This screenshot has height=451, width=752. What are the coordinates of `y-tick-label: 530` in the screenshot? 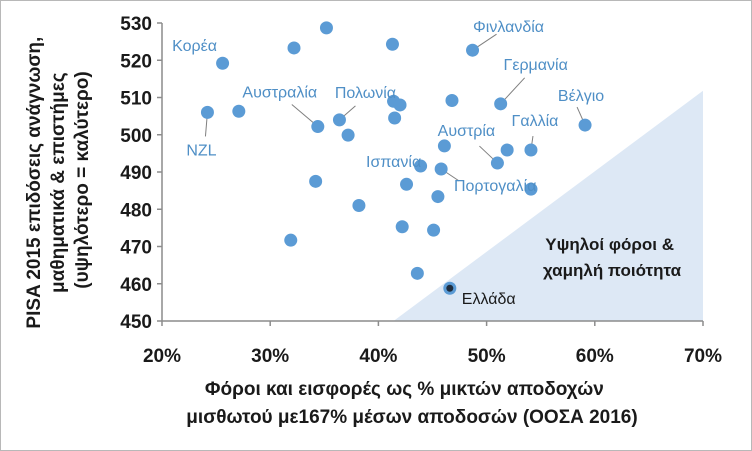 It's located at (136, 24).